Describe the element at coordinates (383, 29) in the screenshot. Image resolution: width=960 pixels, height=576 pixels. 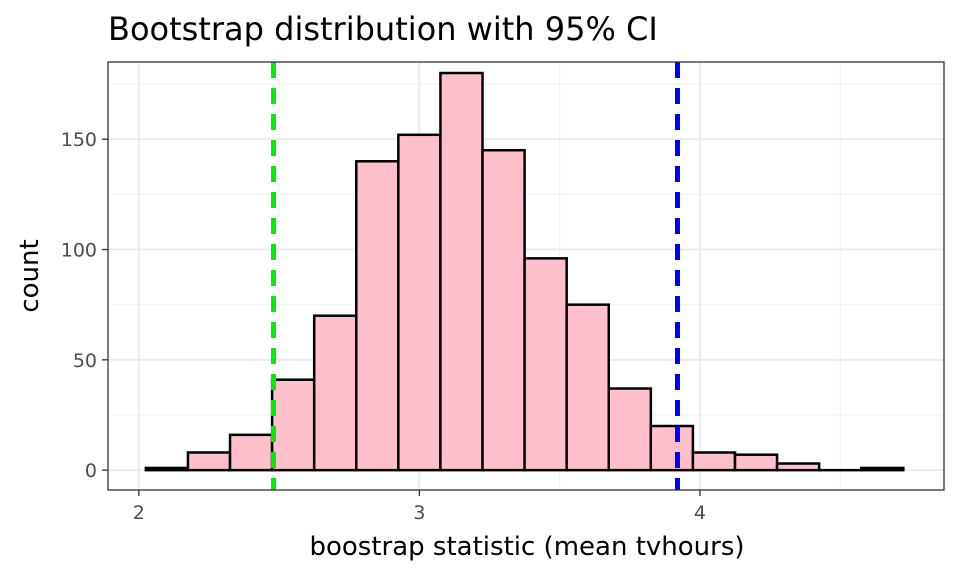
I see `chart-title: Bootstrap distribution with 95% CI` at that location.